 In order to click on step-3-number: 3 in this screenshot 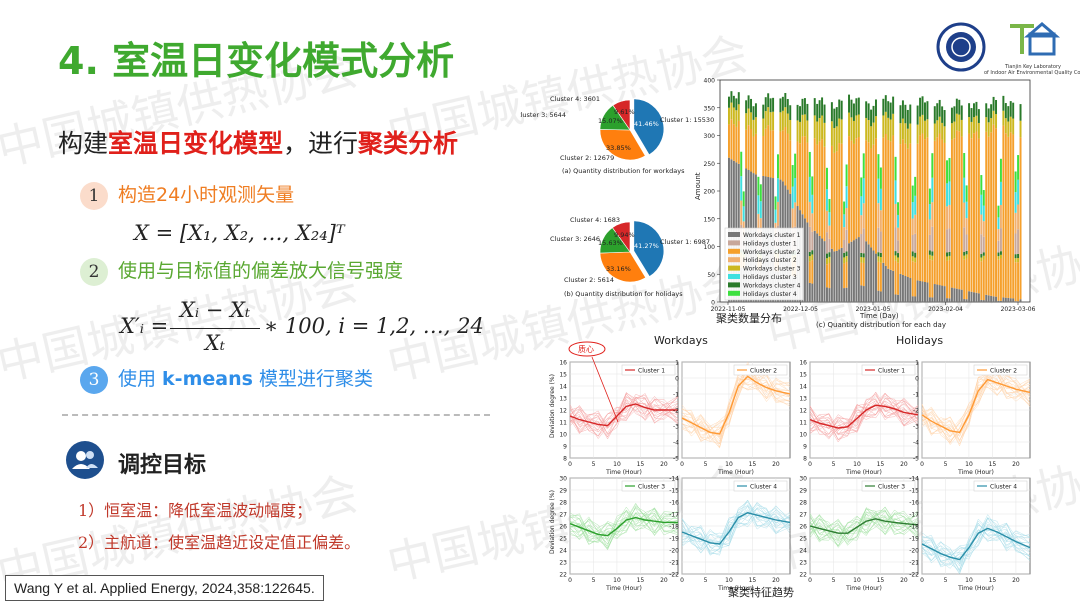, I will do `click(94, 379)`.